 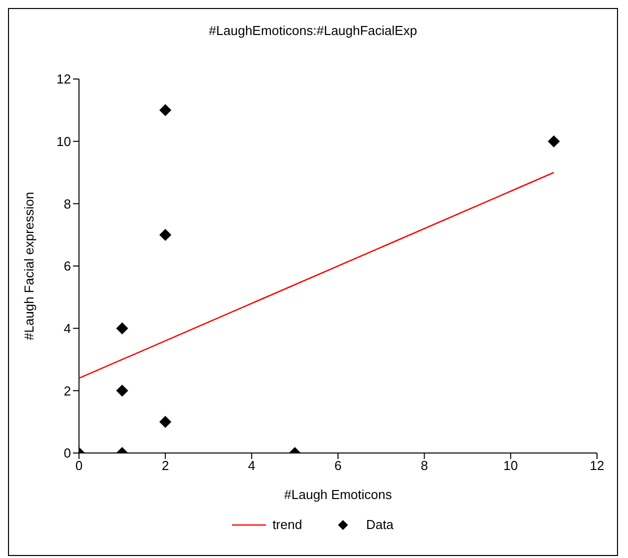 I want to click on x-tick-label: 8, so click(x=424, y=466).